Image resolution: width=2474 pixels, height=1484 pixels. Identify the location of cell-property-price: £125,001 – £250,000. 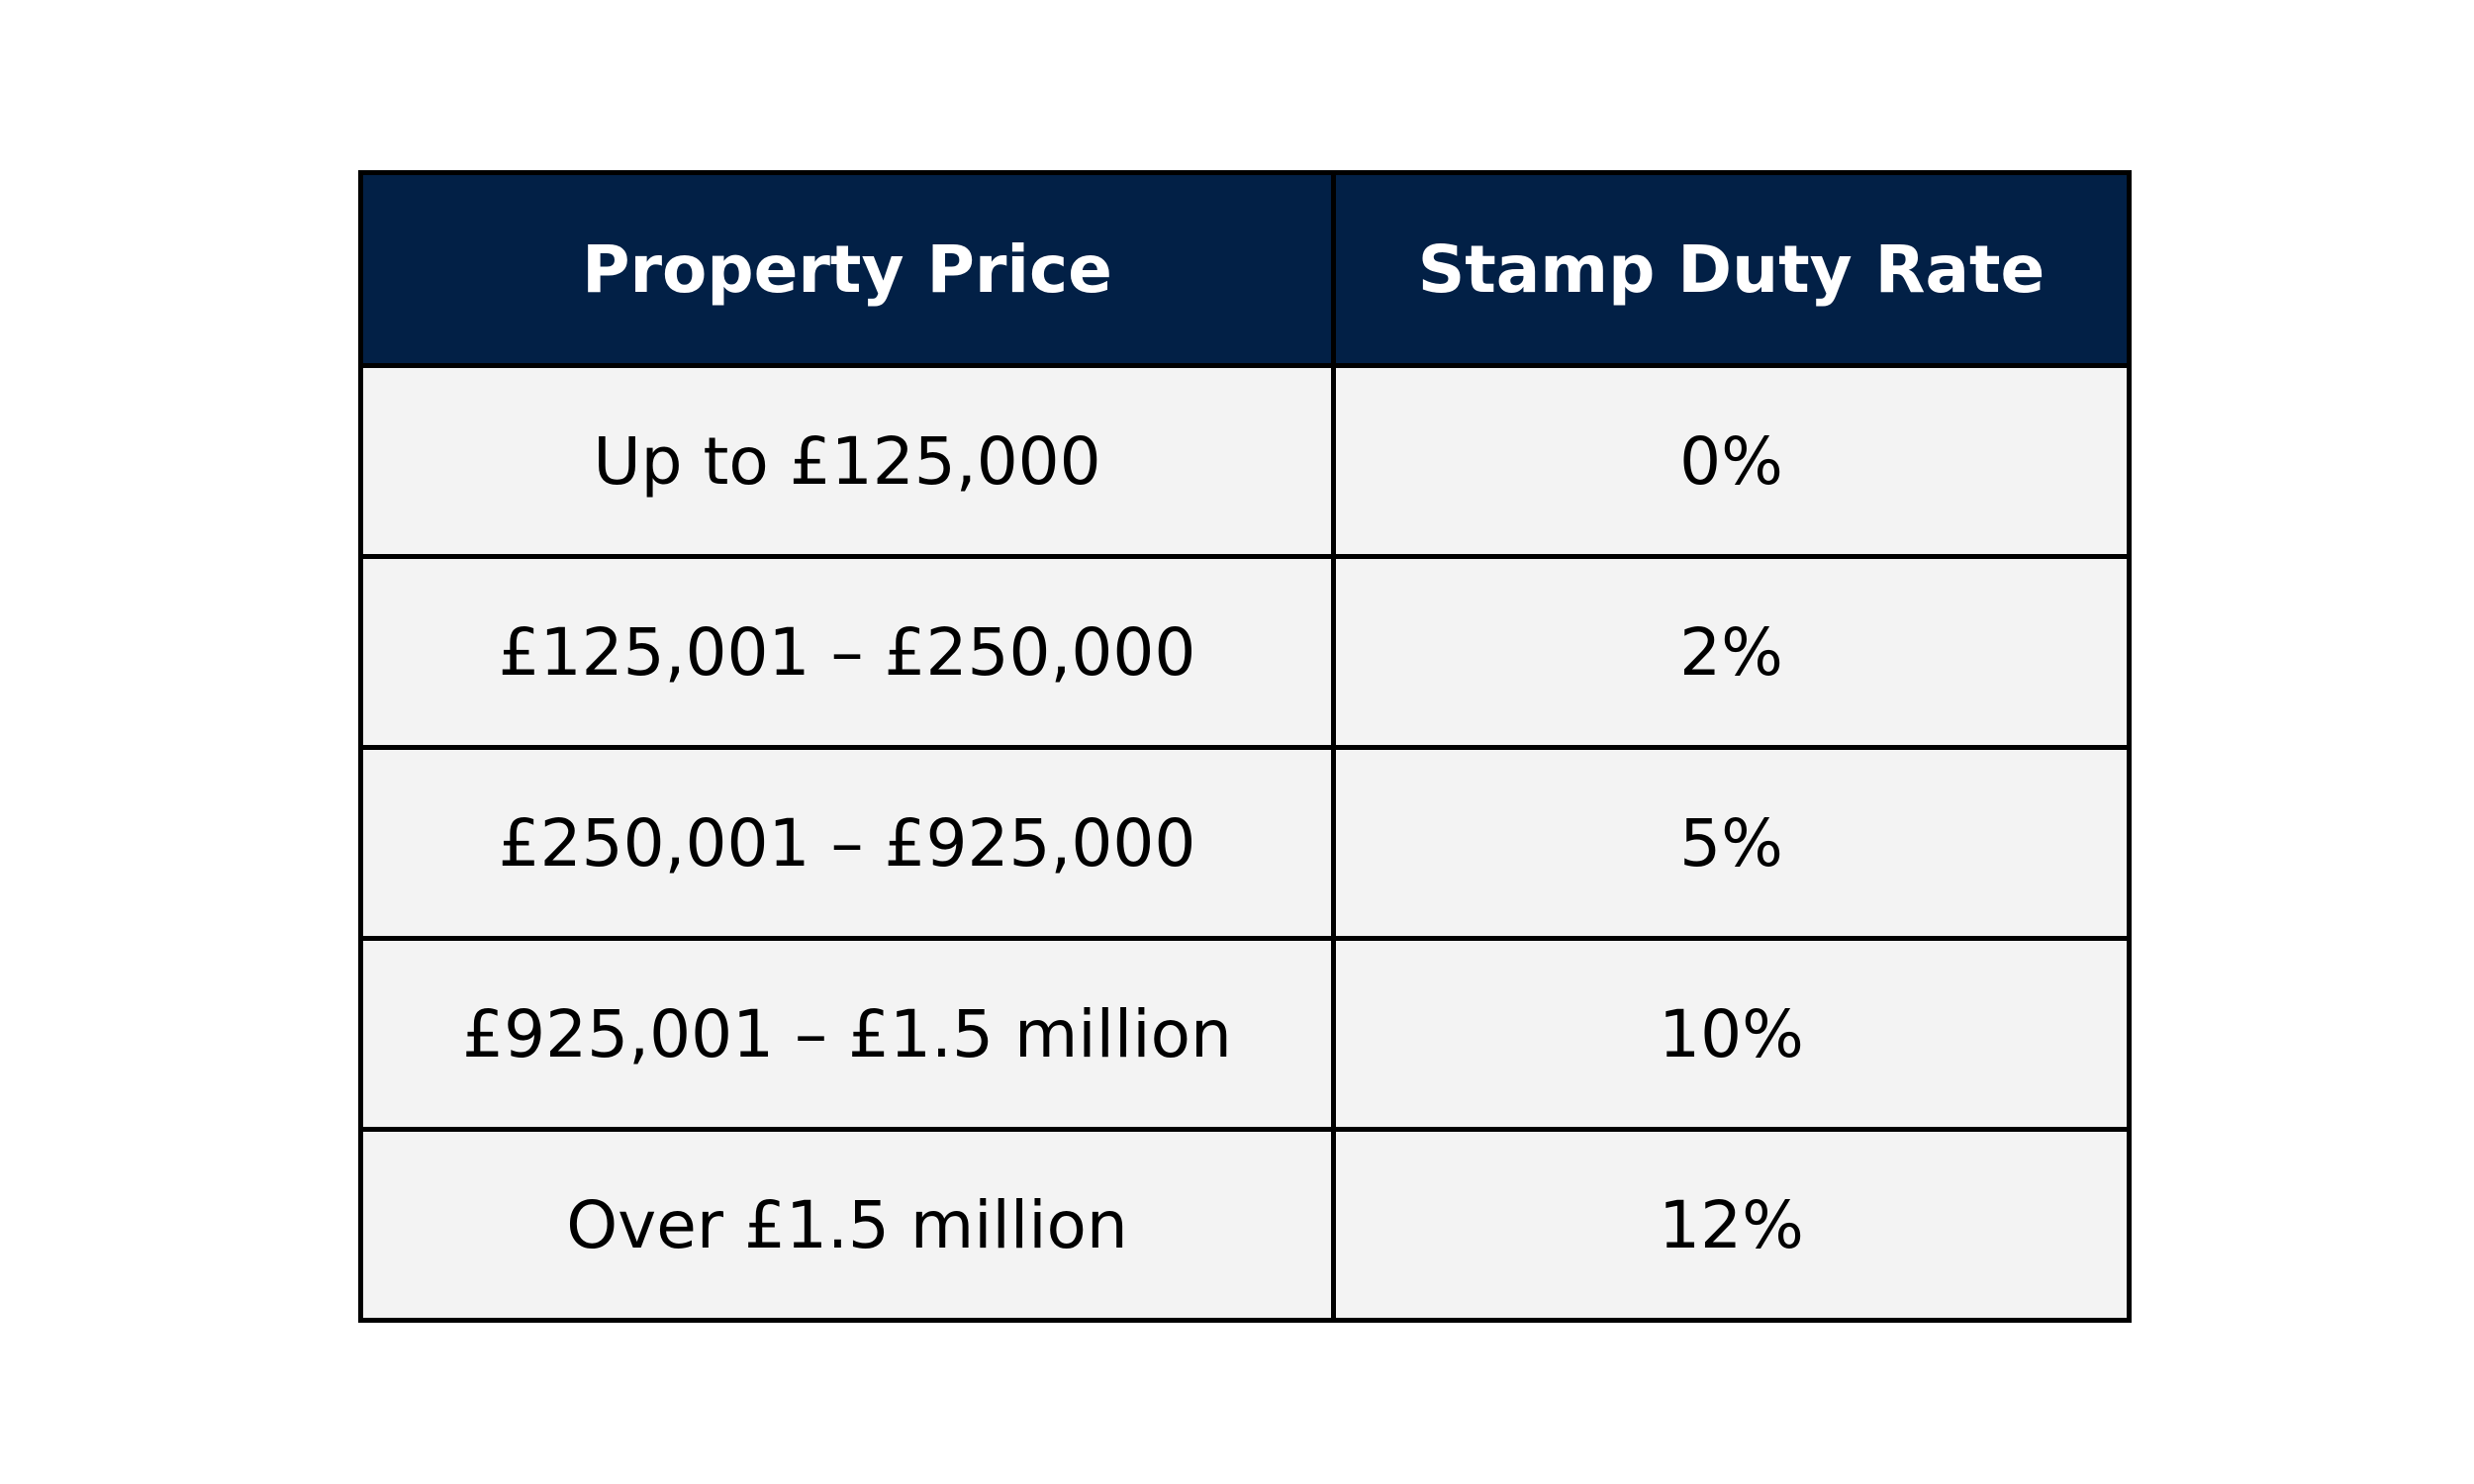
(847, 652).